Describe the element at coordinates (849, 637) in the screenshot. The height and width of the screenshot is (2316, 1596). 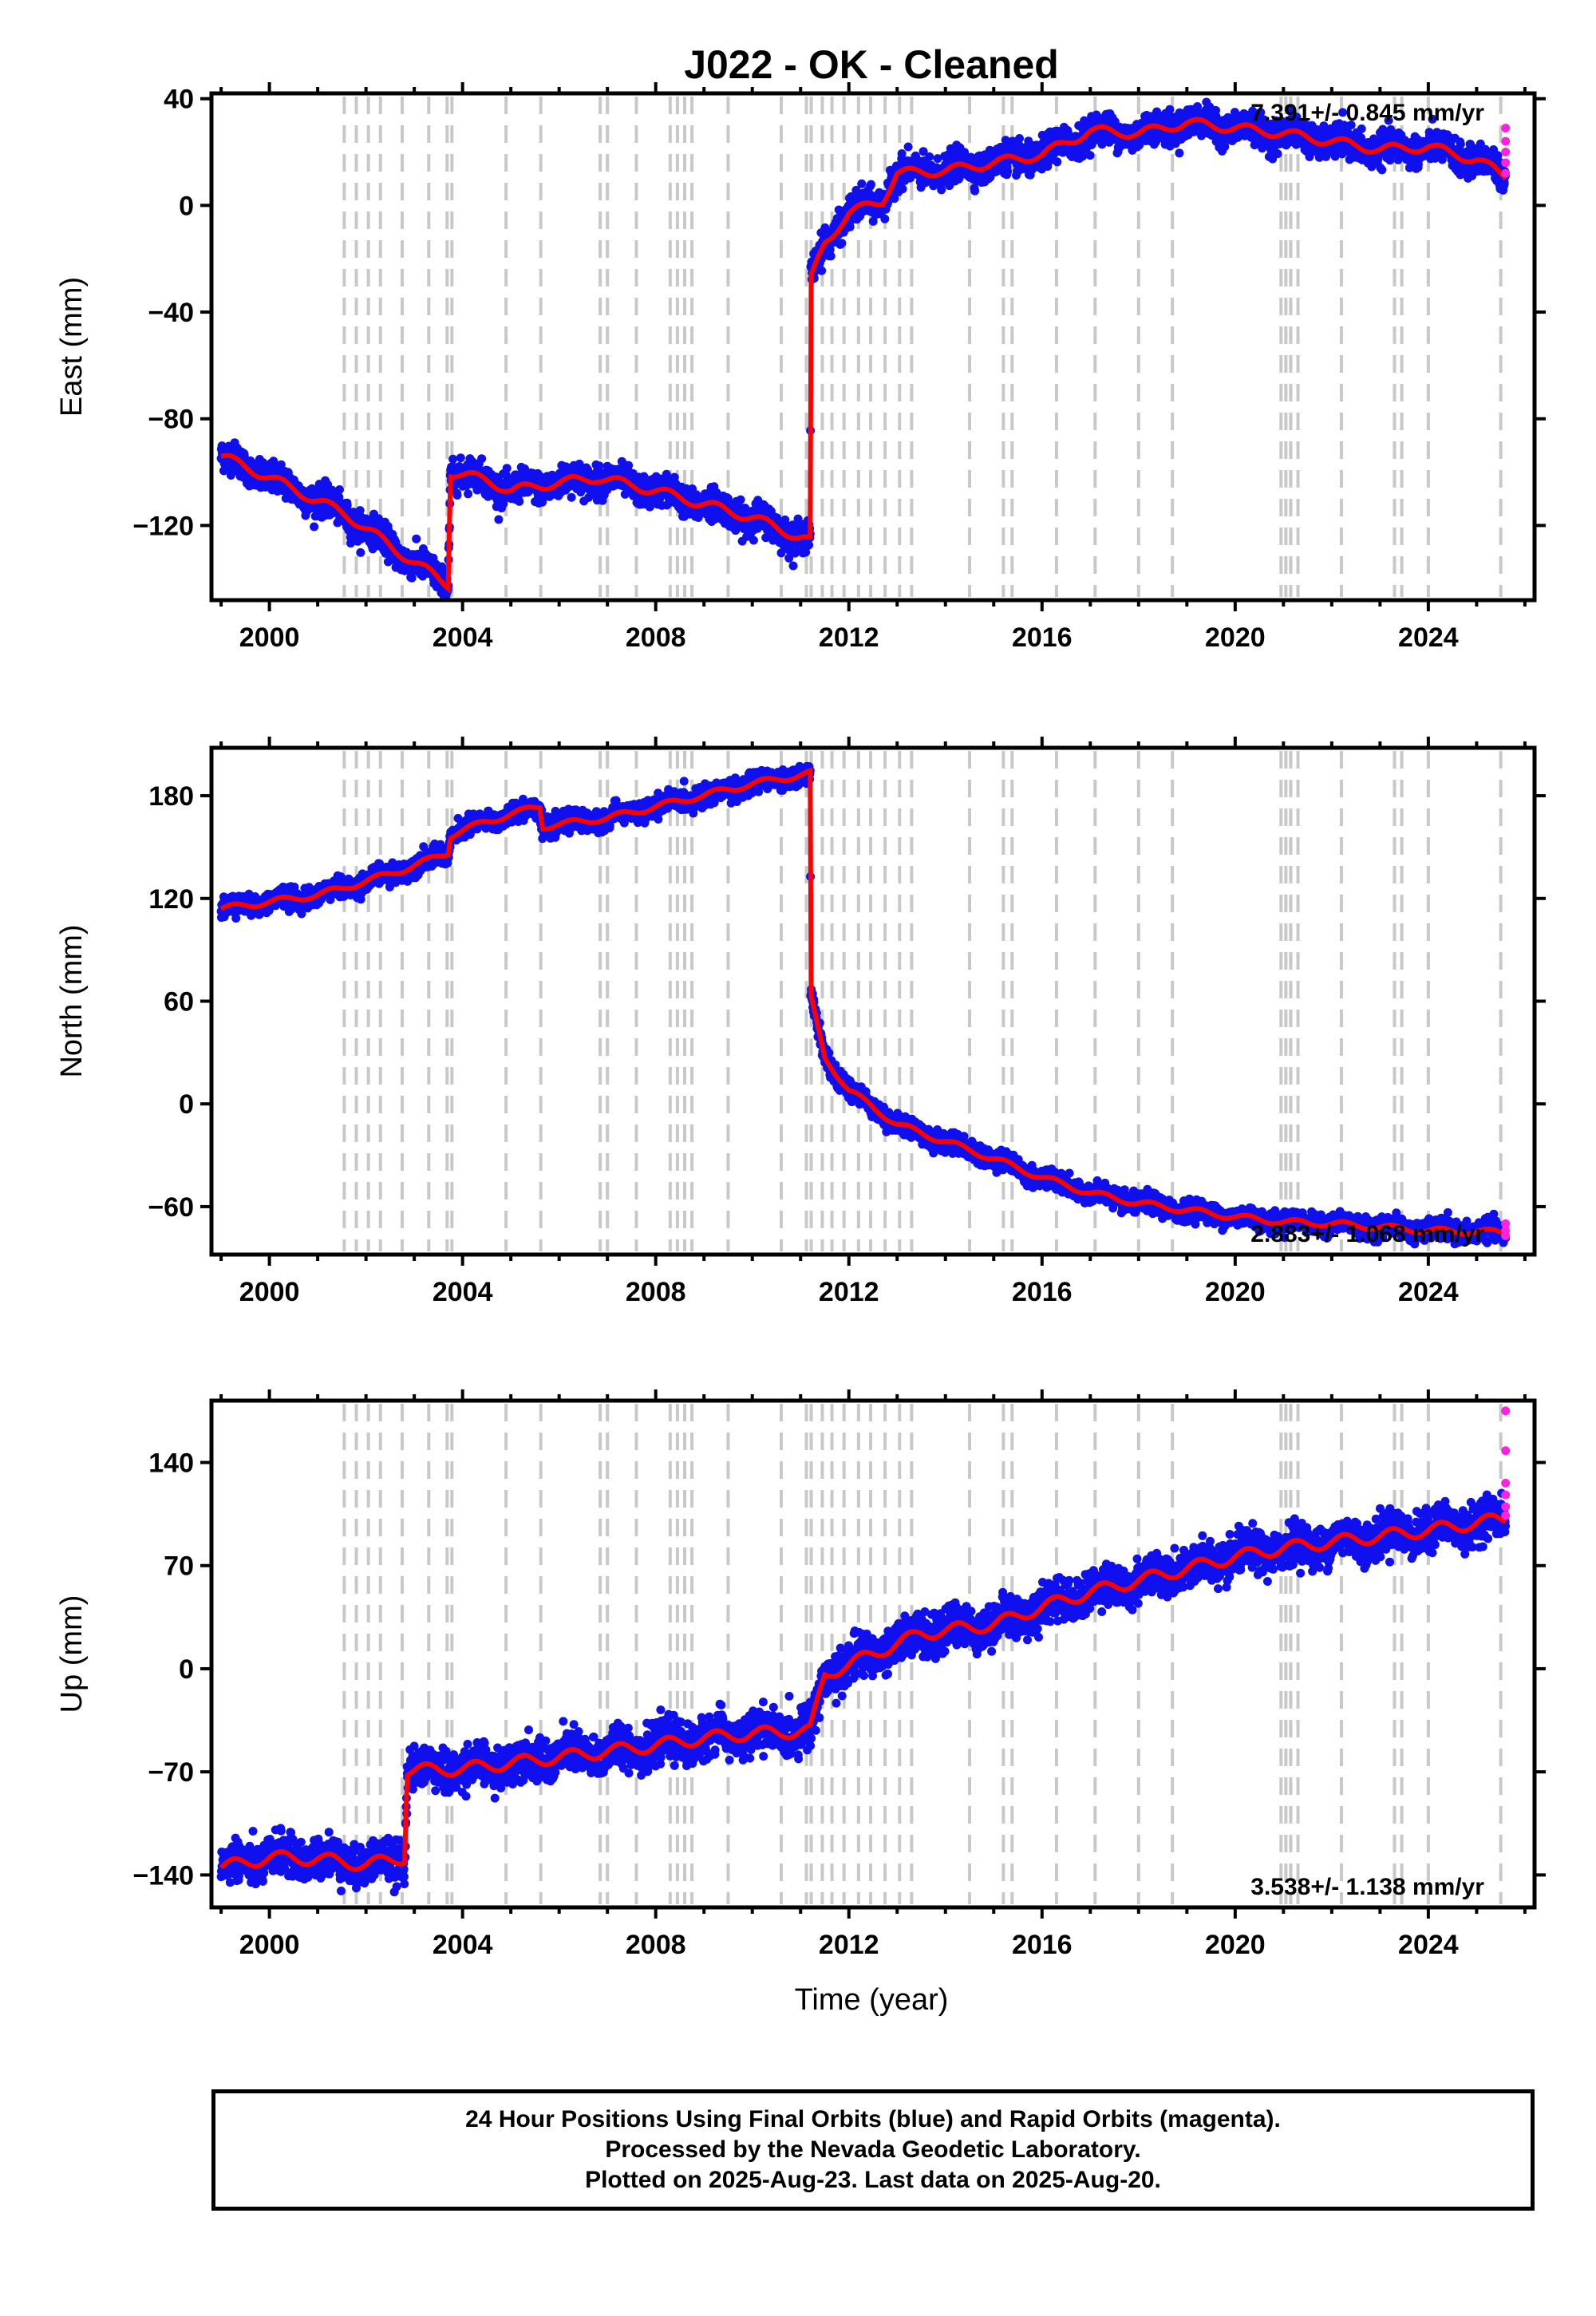
I see `x-tick-label: 2012` at that location.